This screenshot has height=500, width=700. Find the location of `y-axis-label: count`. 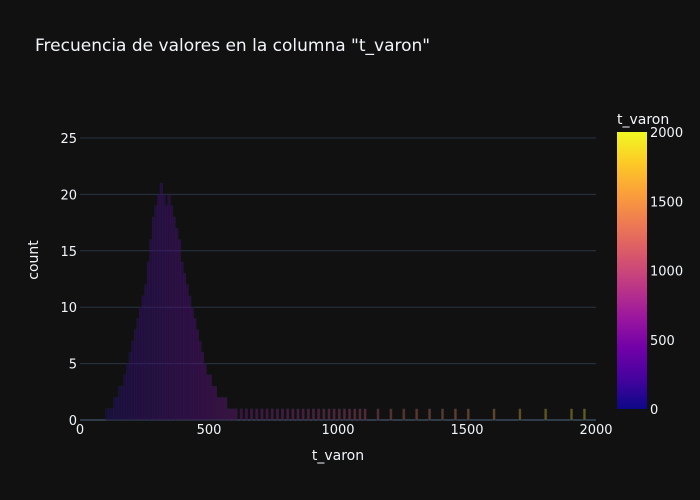

y-axis-label: count is located at coordinates (34, 260).